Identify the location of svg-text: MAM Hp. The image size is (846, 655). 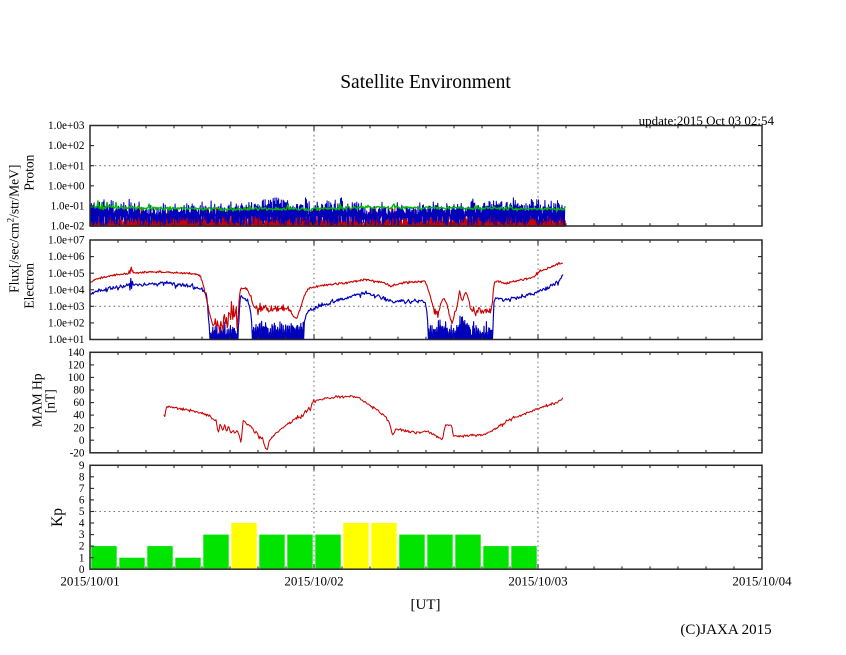
(37, 400).